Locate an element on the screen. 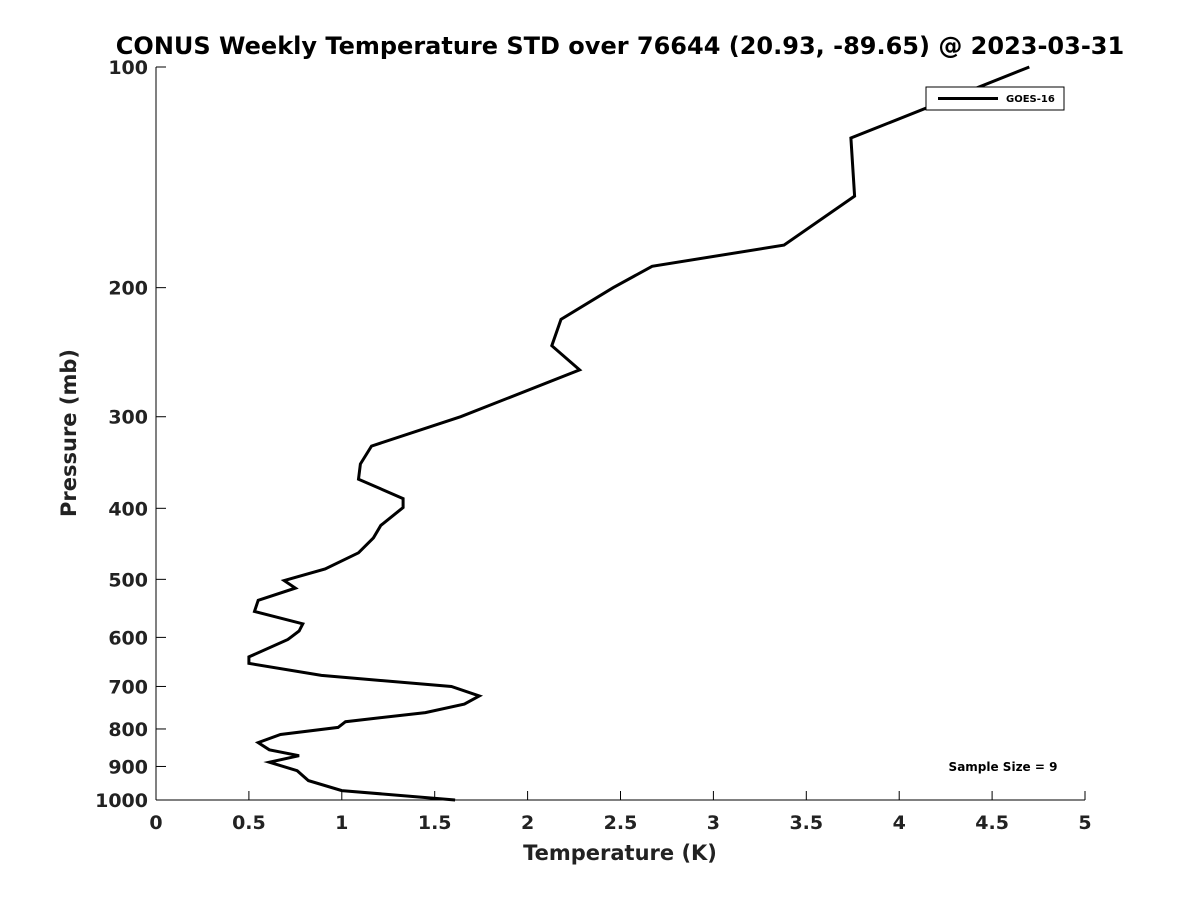 This screenshot has width=1200, height=904. y-tick-label: 800 is located at coordinates (128, 730).